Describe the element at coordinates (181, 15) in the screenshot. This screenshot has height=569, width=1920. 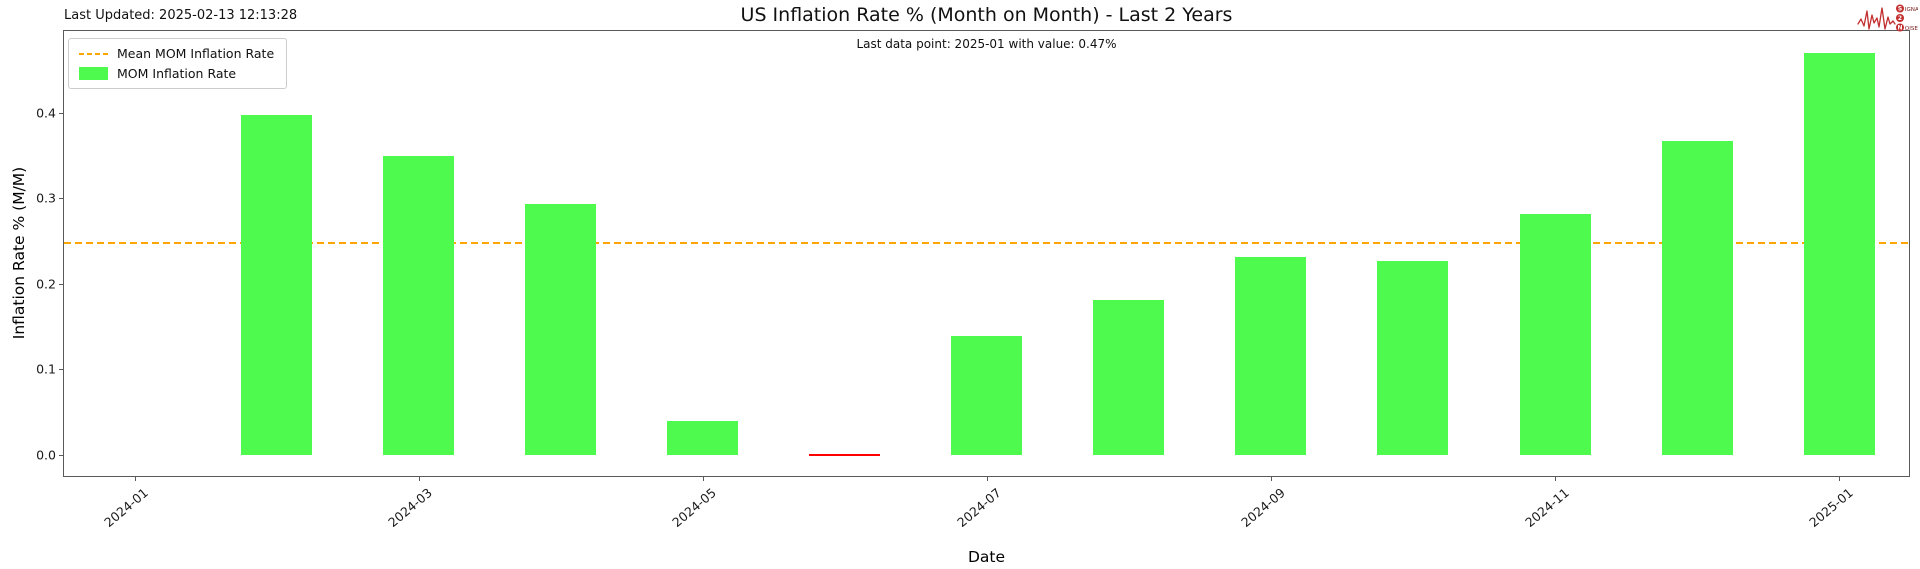
I see `last-updated-text: Last Updated: 2025-02-13 12:13:28` at that location.